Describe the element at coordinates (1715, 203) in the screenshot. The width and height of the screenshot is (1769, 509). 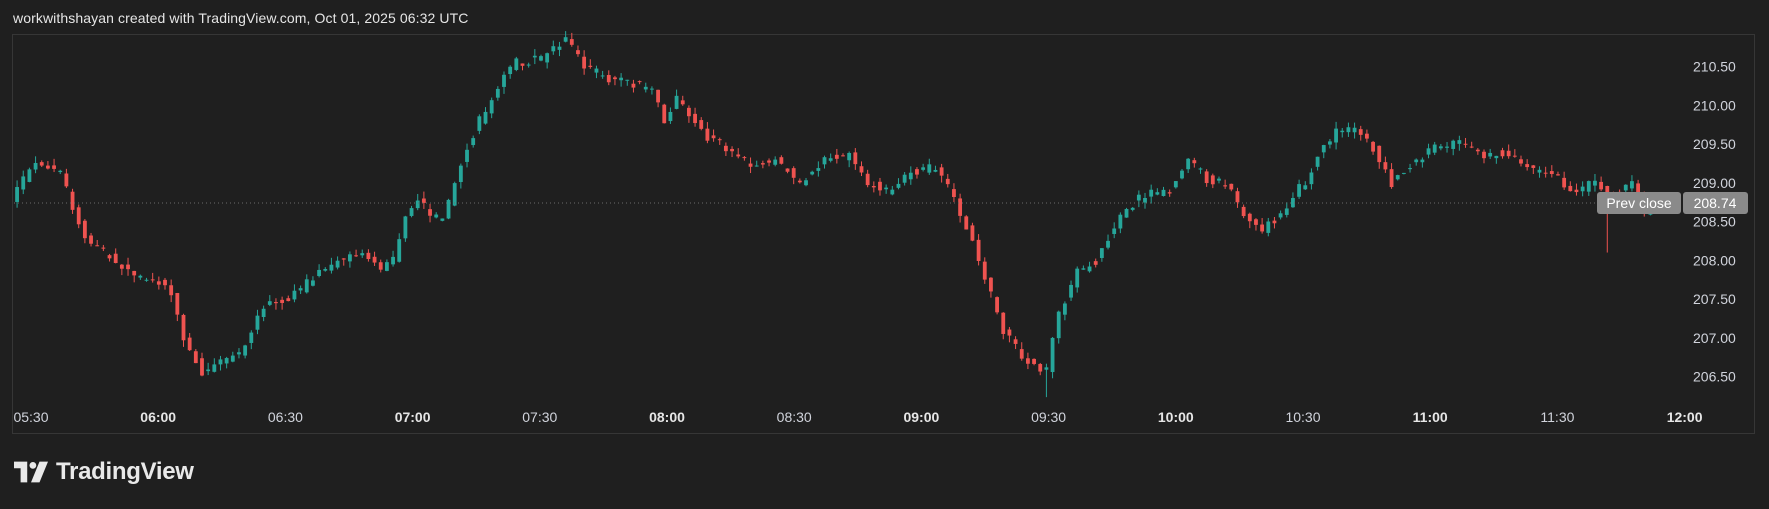
I see `prev-close-value: 208.74` at that location.